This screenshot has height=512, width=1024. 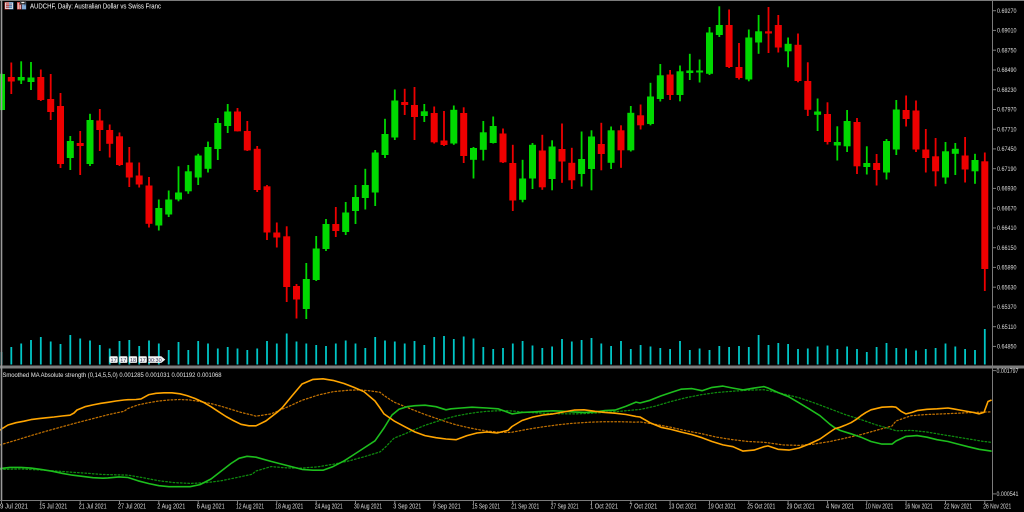 What do you see at coordinates (1007, 90) in the screenshot?
I see `svg-text: 0.68230` at bounding box center [1007, 90].